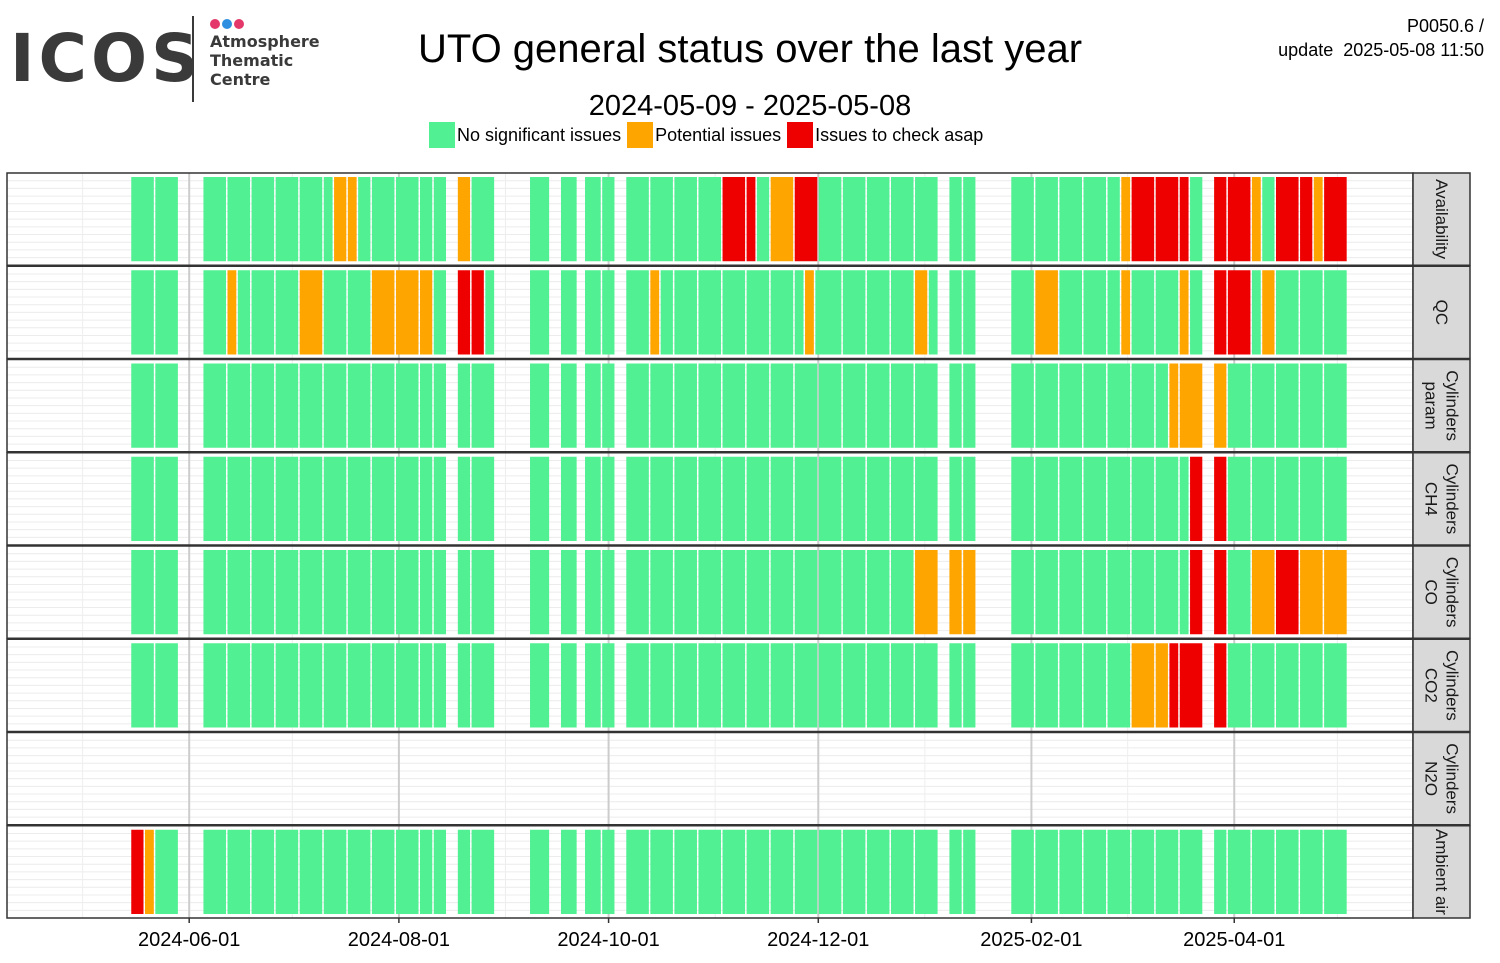  I want to click on legend-item-check: Issues to check asap, so click(885, 135).